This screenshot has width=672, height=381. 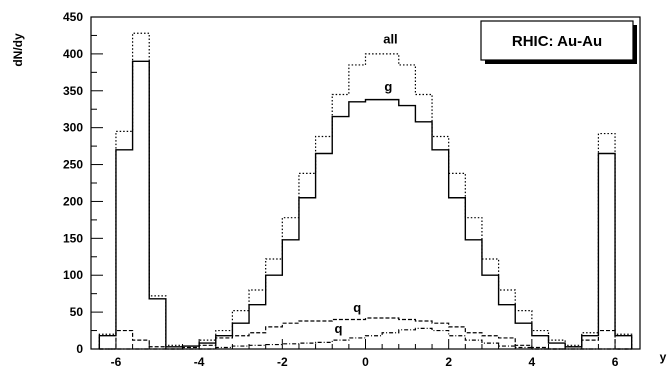 I want to click on y-tick-label: 50, so click(x=77, y=312).